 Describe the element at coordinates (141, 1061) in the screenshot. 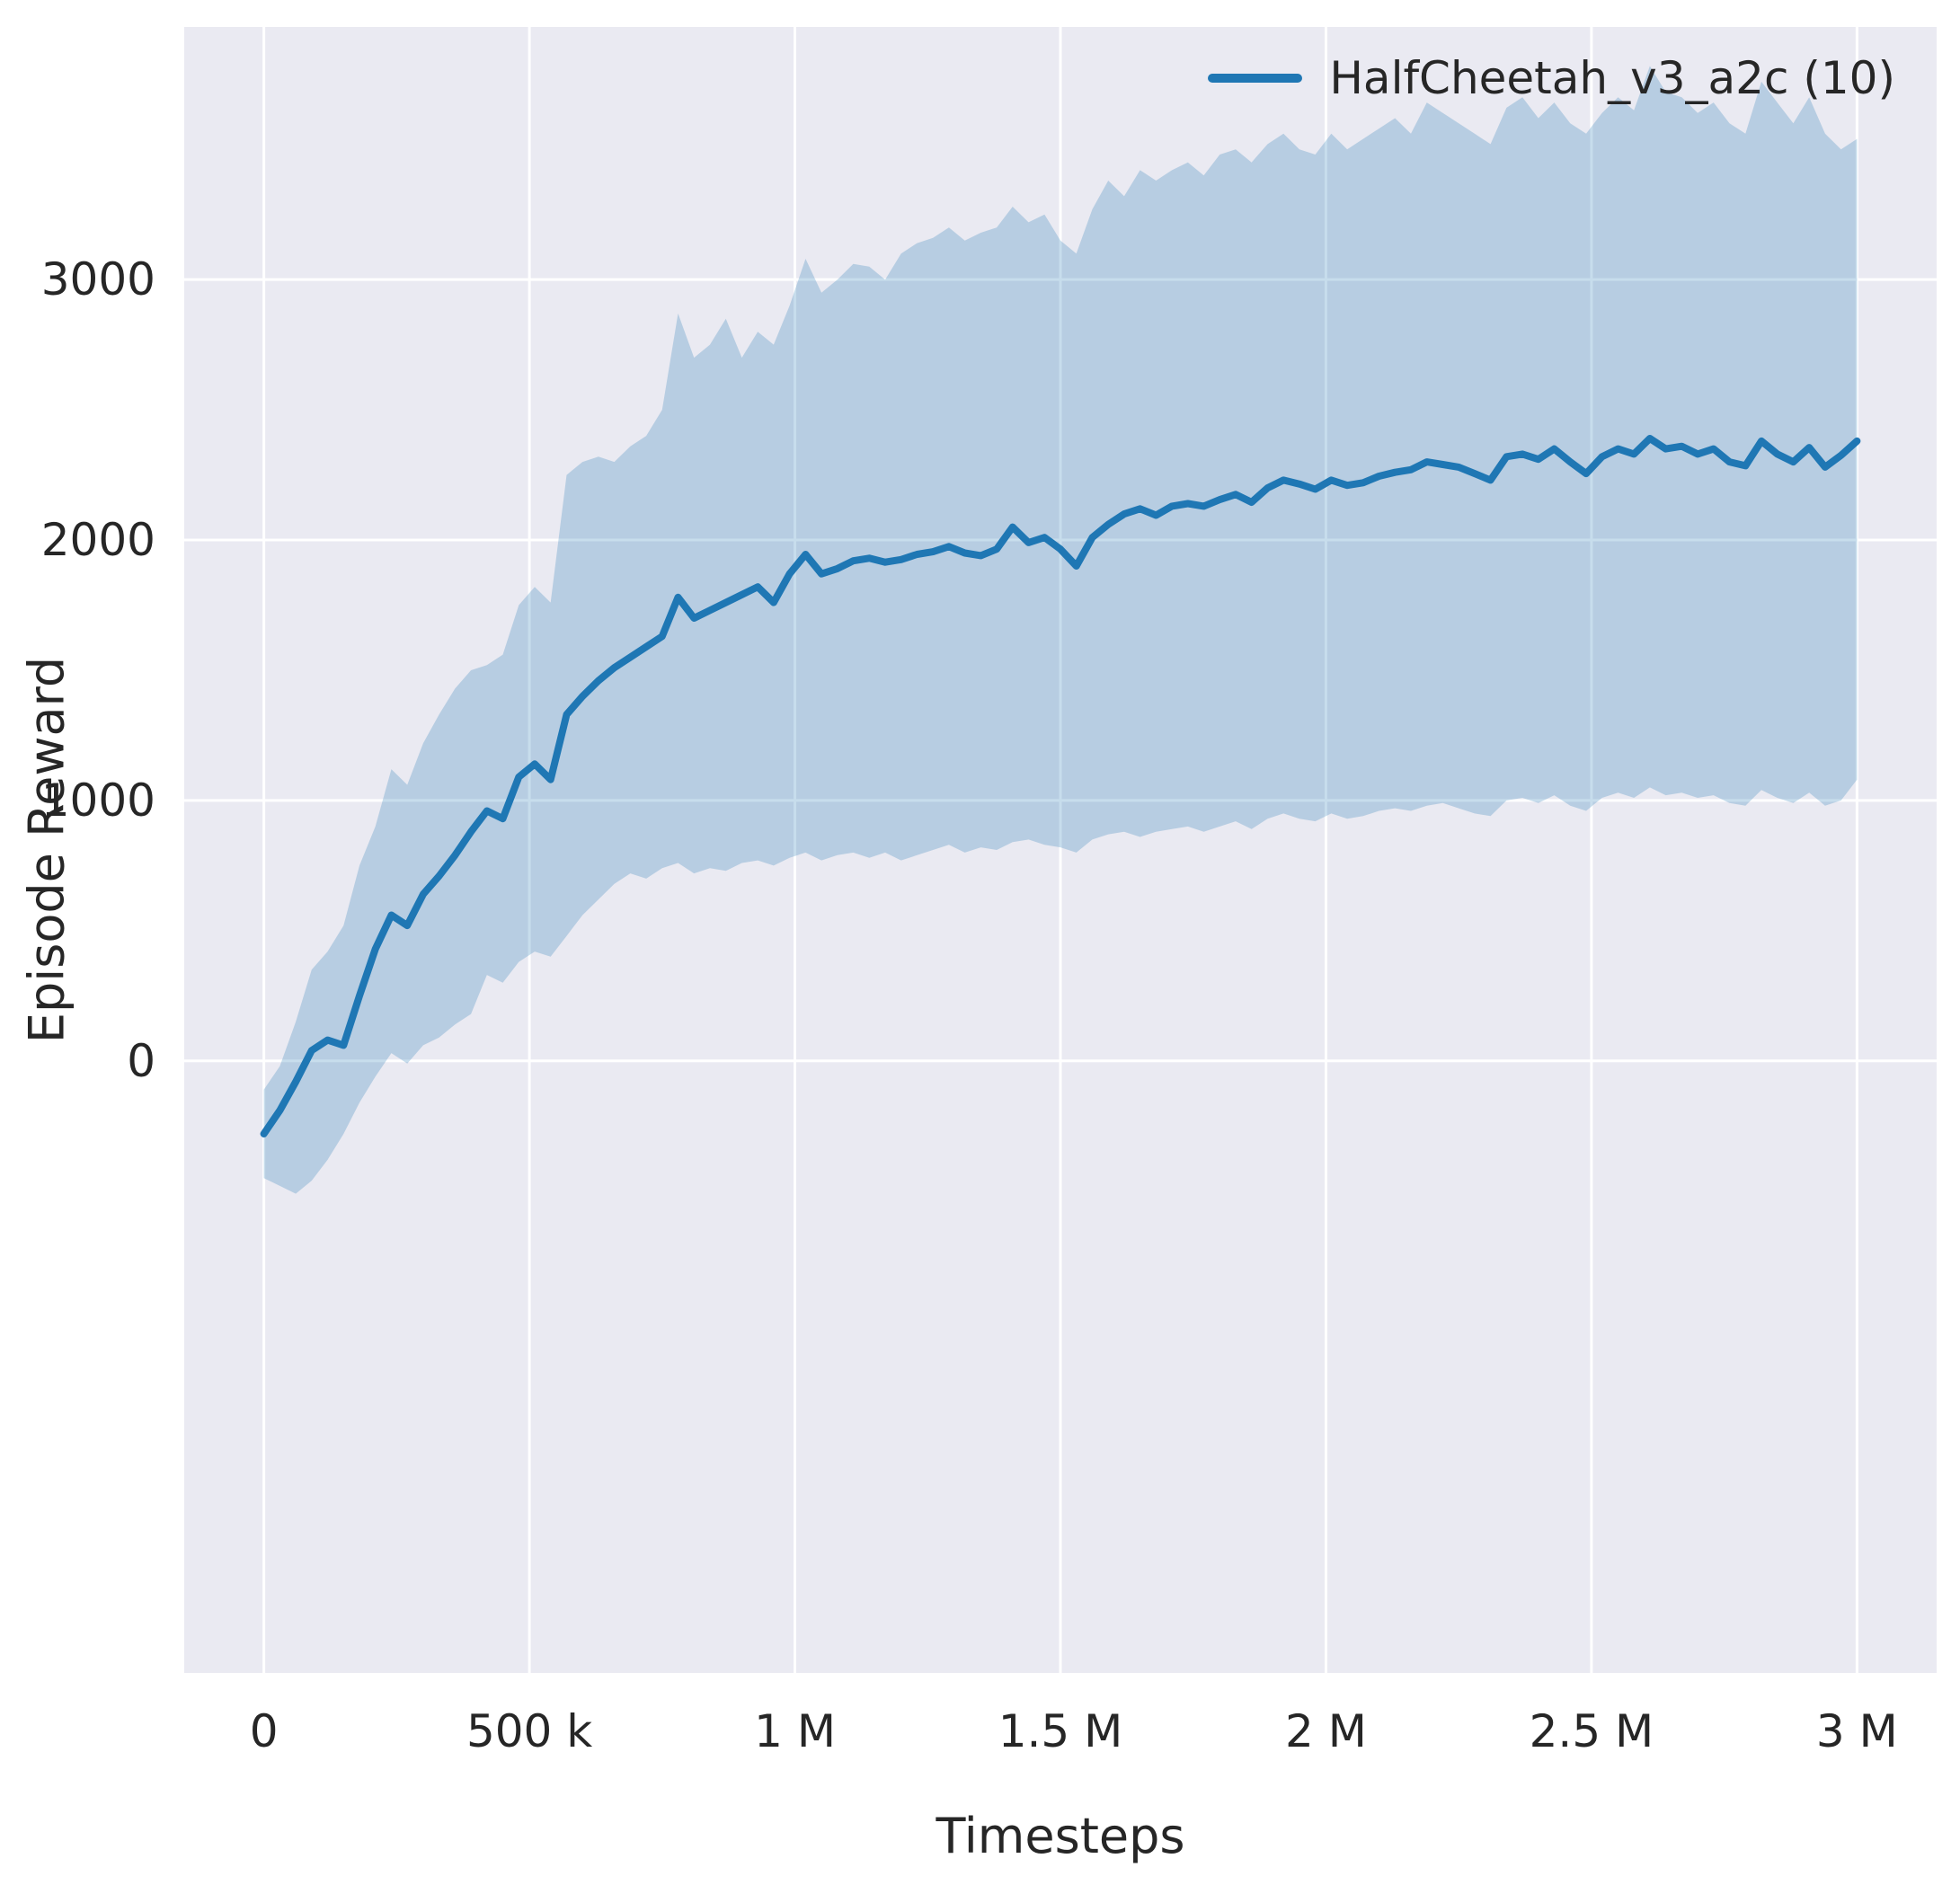

I see `y-tick-label-0: 0` at that location.